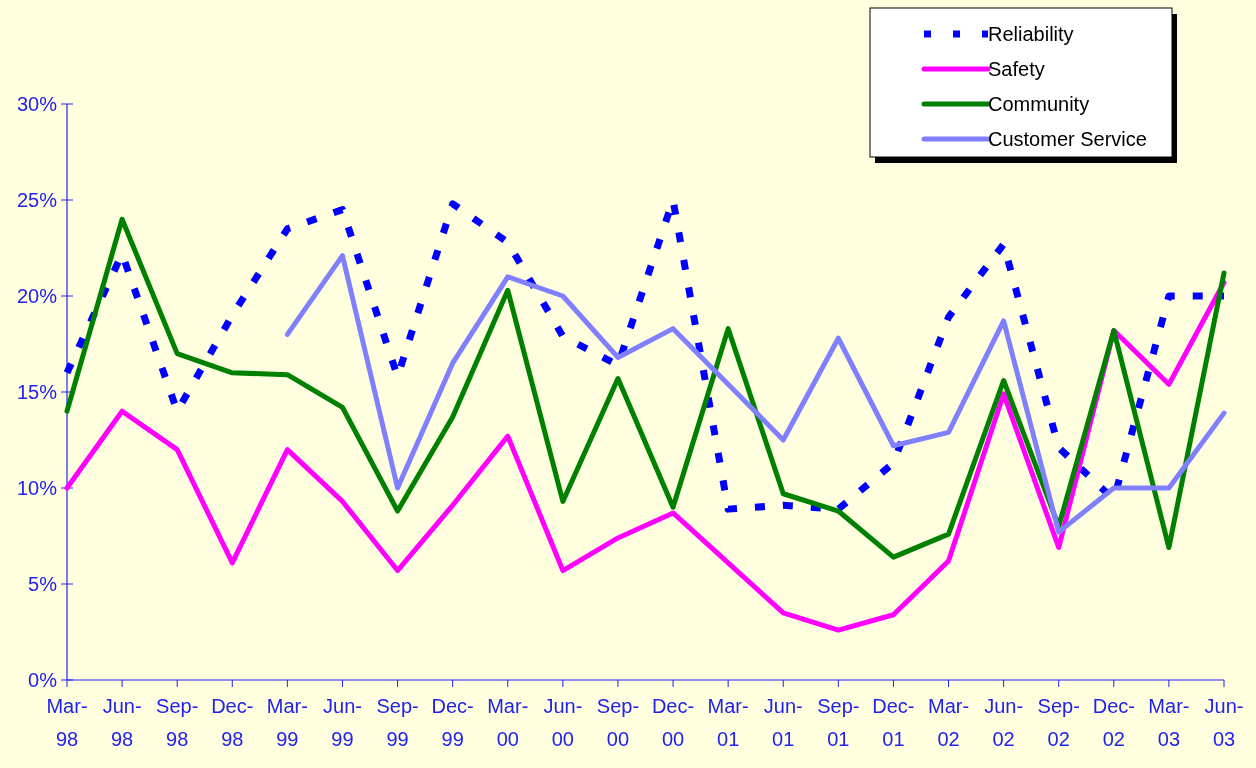 This screenshot has height=768, width=1256. Describe the element at coordinates (728, 722) in the screenshot. I see `x-tick-label: Mar-01` at that location.